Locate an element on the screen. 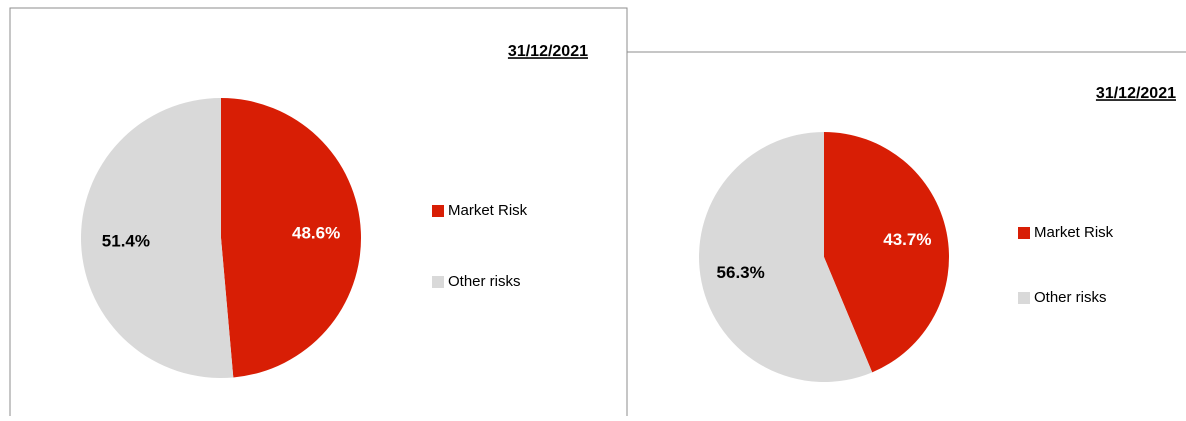 The image size is (1186, 421). data-label: 43.7% is located at coordinates (907, 239).